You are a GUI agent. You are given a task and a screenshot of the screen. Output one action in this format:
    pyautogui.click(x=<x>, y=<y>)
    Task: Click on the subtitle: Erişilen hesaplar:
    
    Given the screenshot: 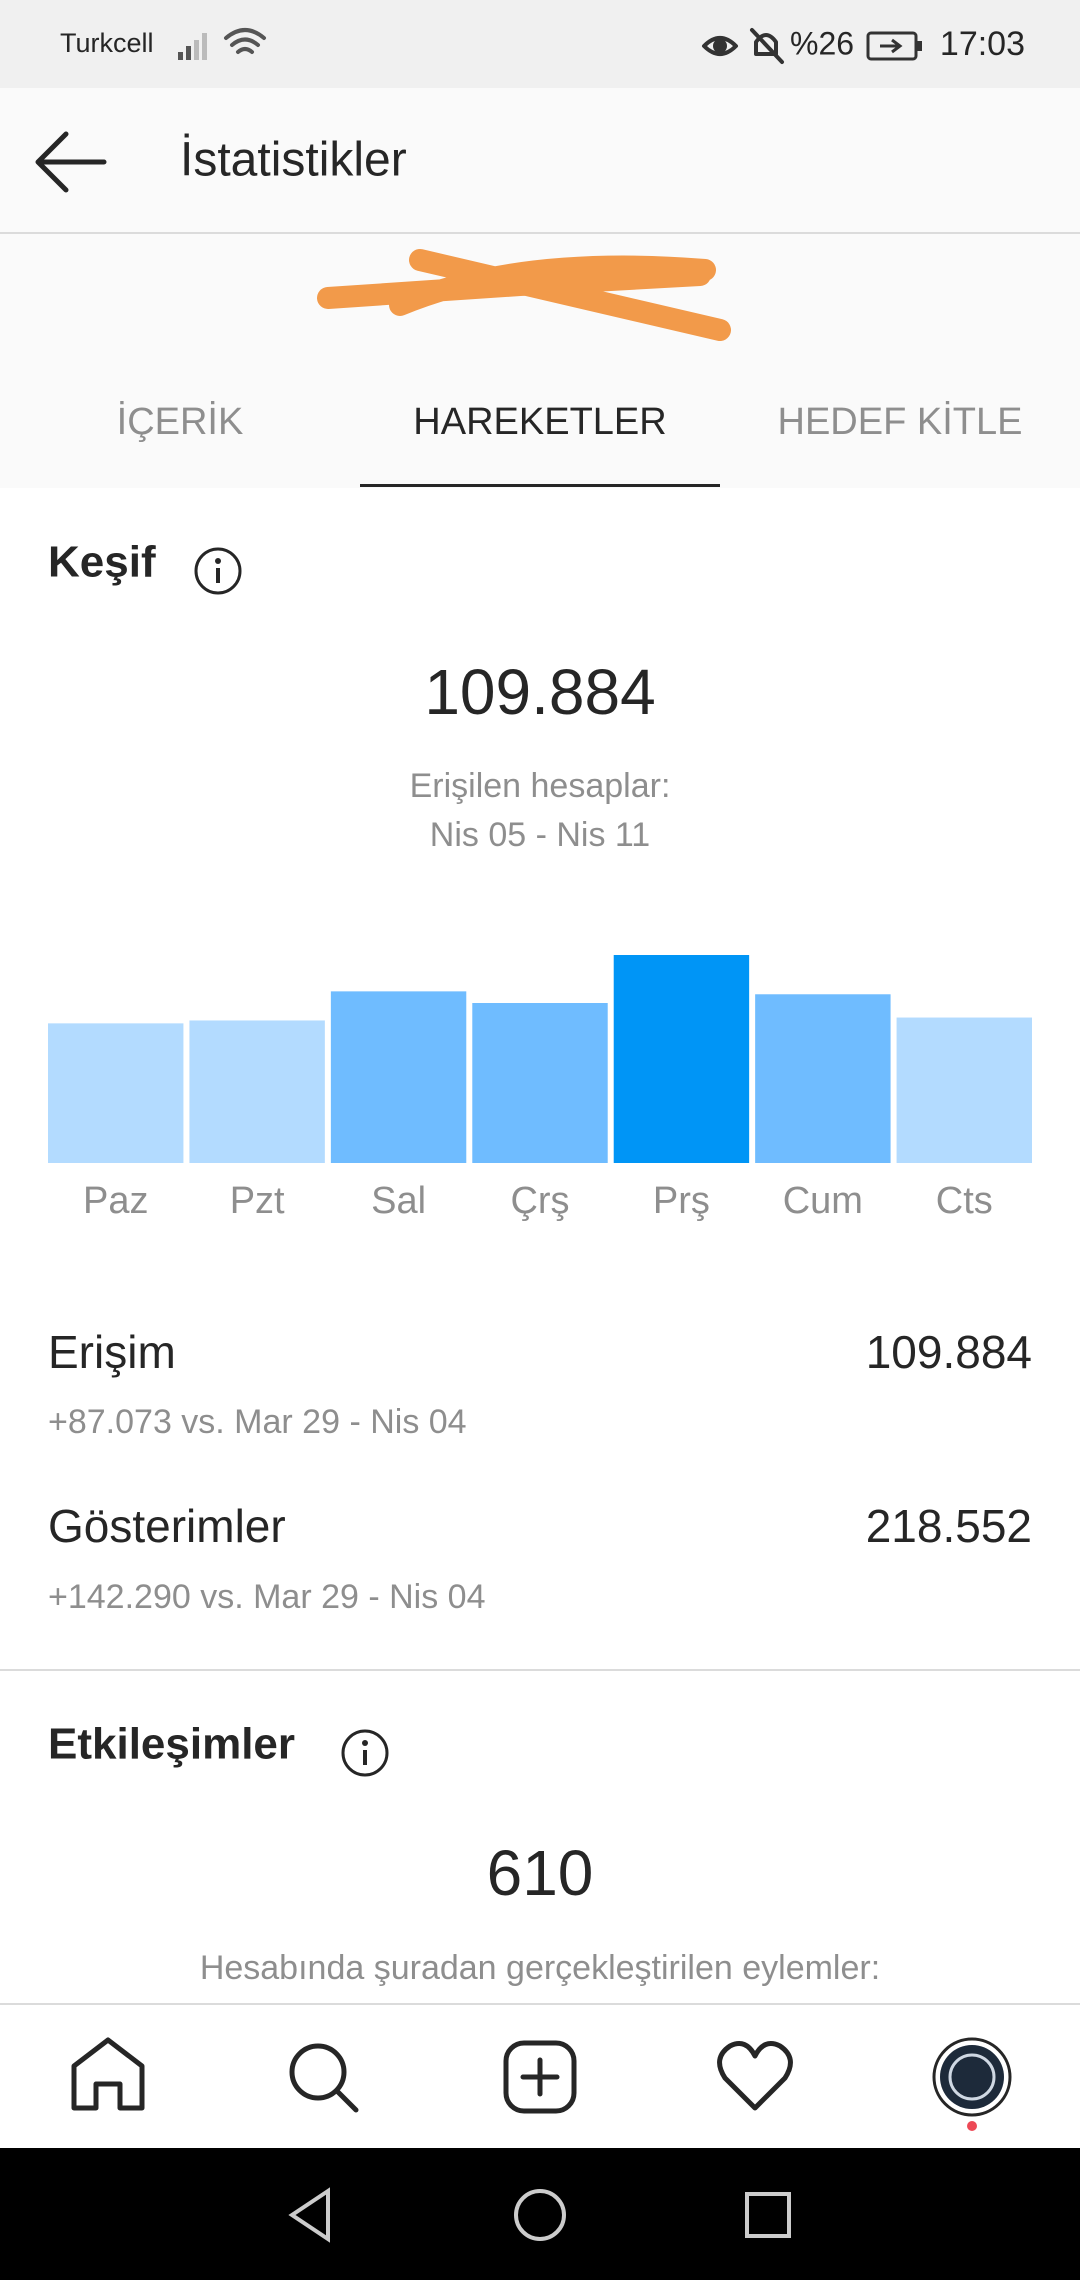 What is the action you would take?
    pyautogui.click(x=540, y=786)
    